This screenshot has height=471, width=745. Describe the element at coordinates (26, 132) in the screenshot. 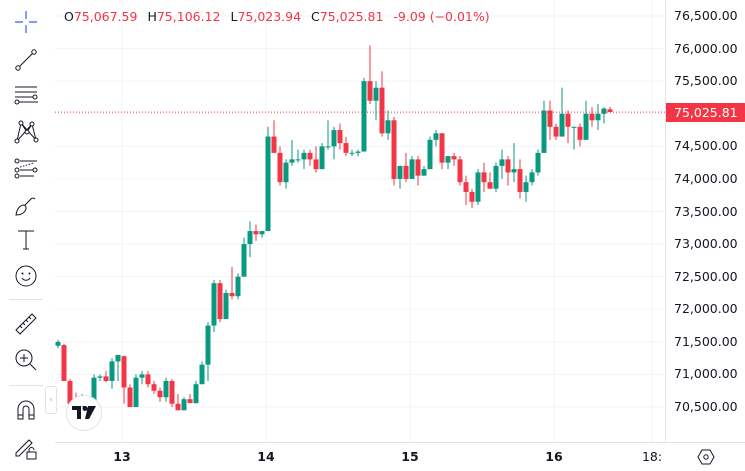

I see `pattern-tool` at that location.